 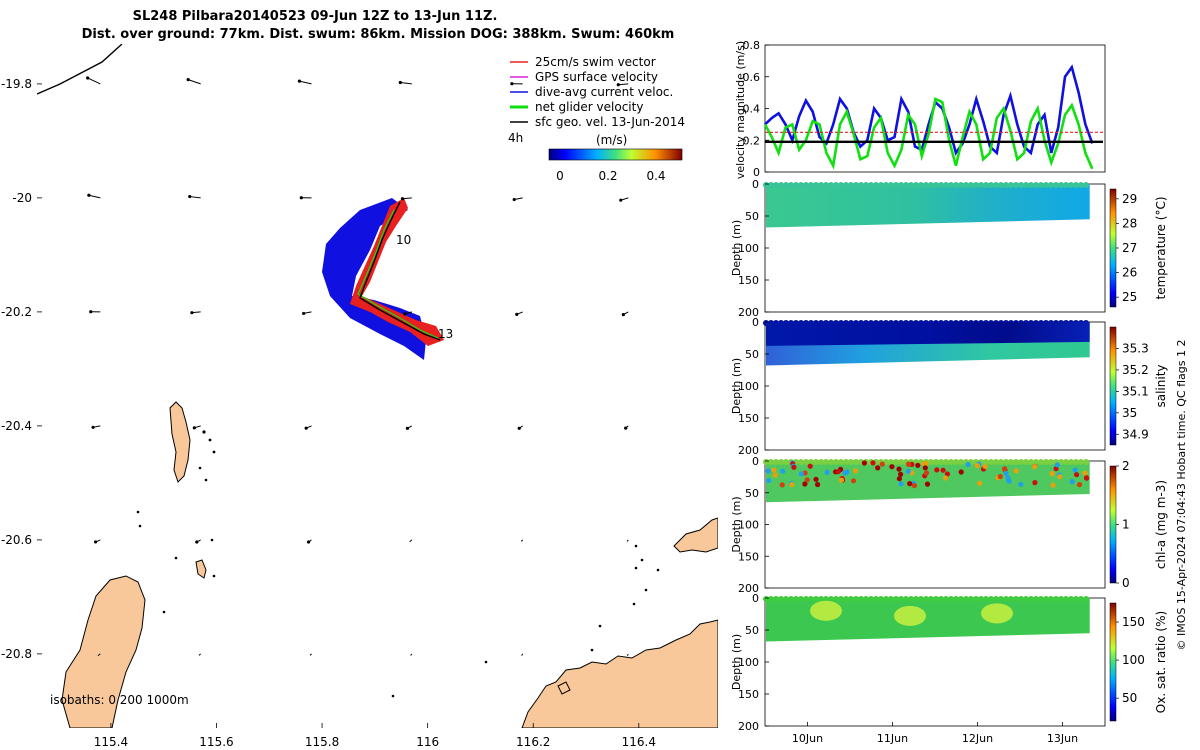 I want to click on legend-label: GPS surface velocity, so click(x=596, y=77).